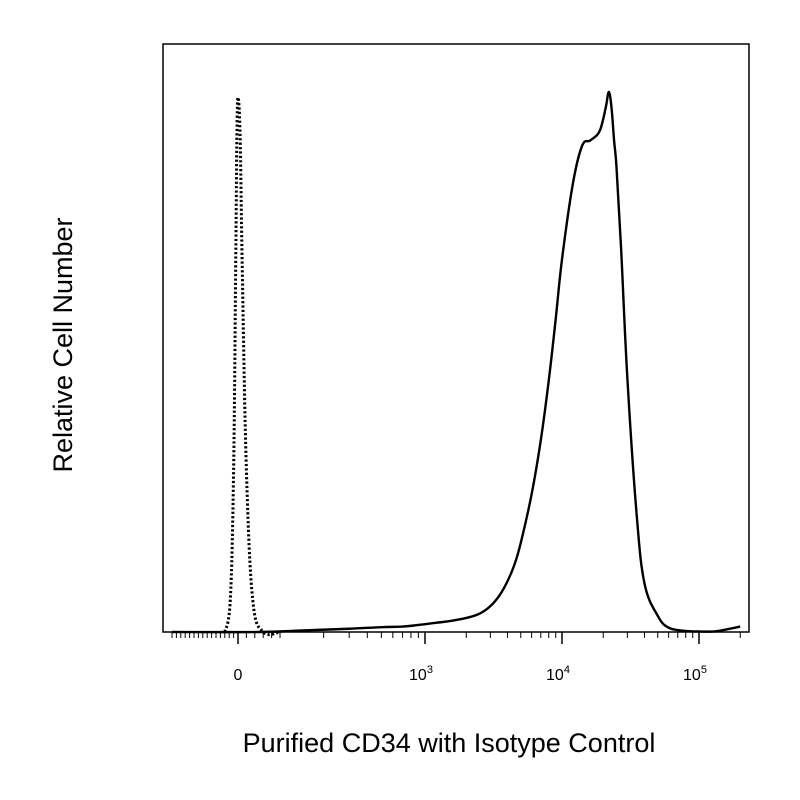 The height and width of the screenshot is (800, 800). Describe the element at coordinates (449, 743) in the screenshot. I see `x-axis-title: Purified CD34 with Isotype Control` at that location.